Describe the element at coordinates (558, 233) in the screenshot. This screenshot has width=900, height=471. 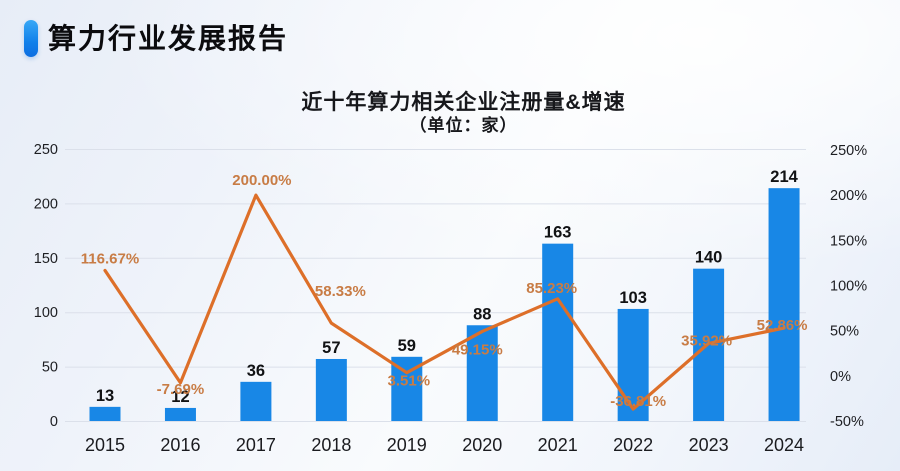
I see `bar-value-label: 163` at that location.